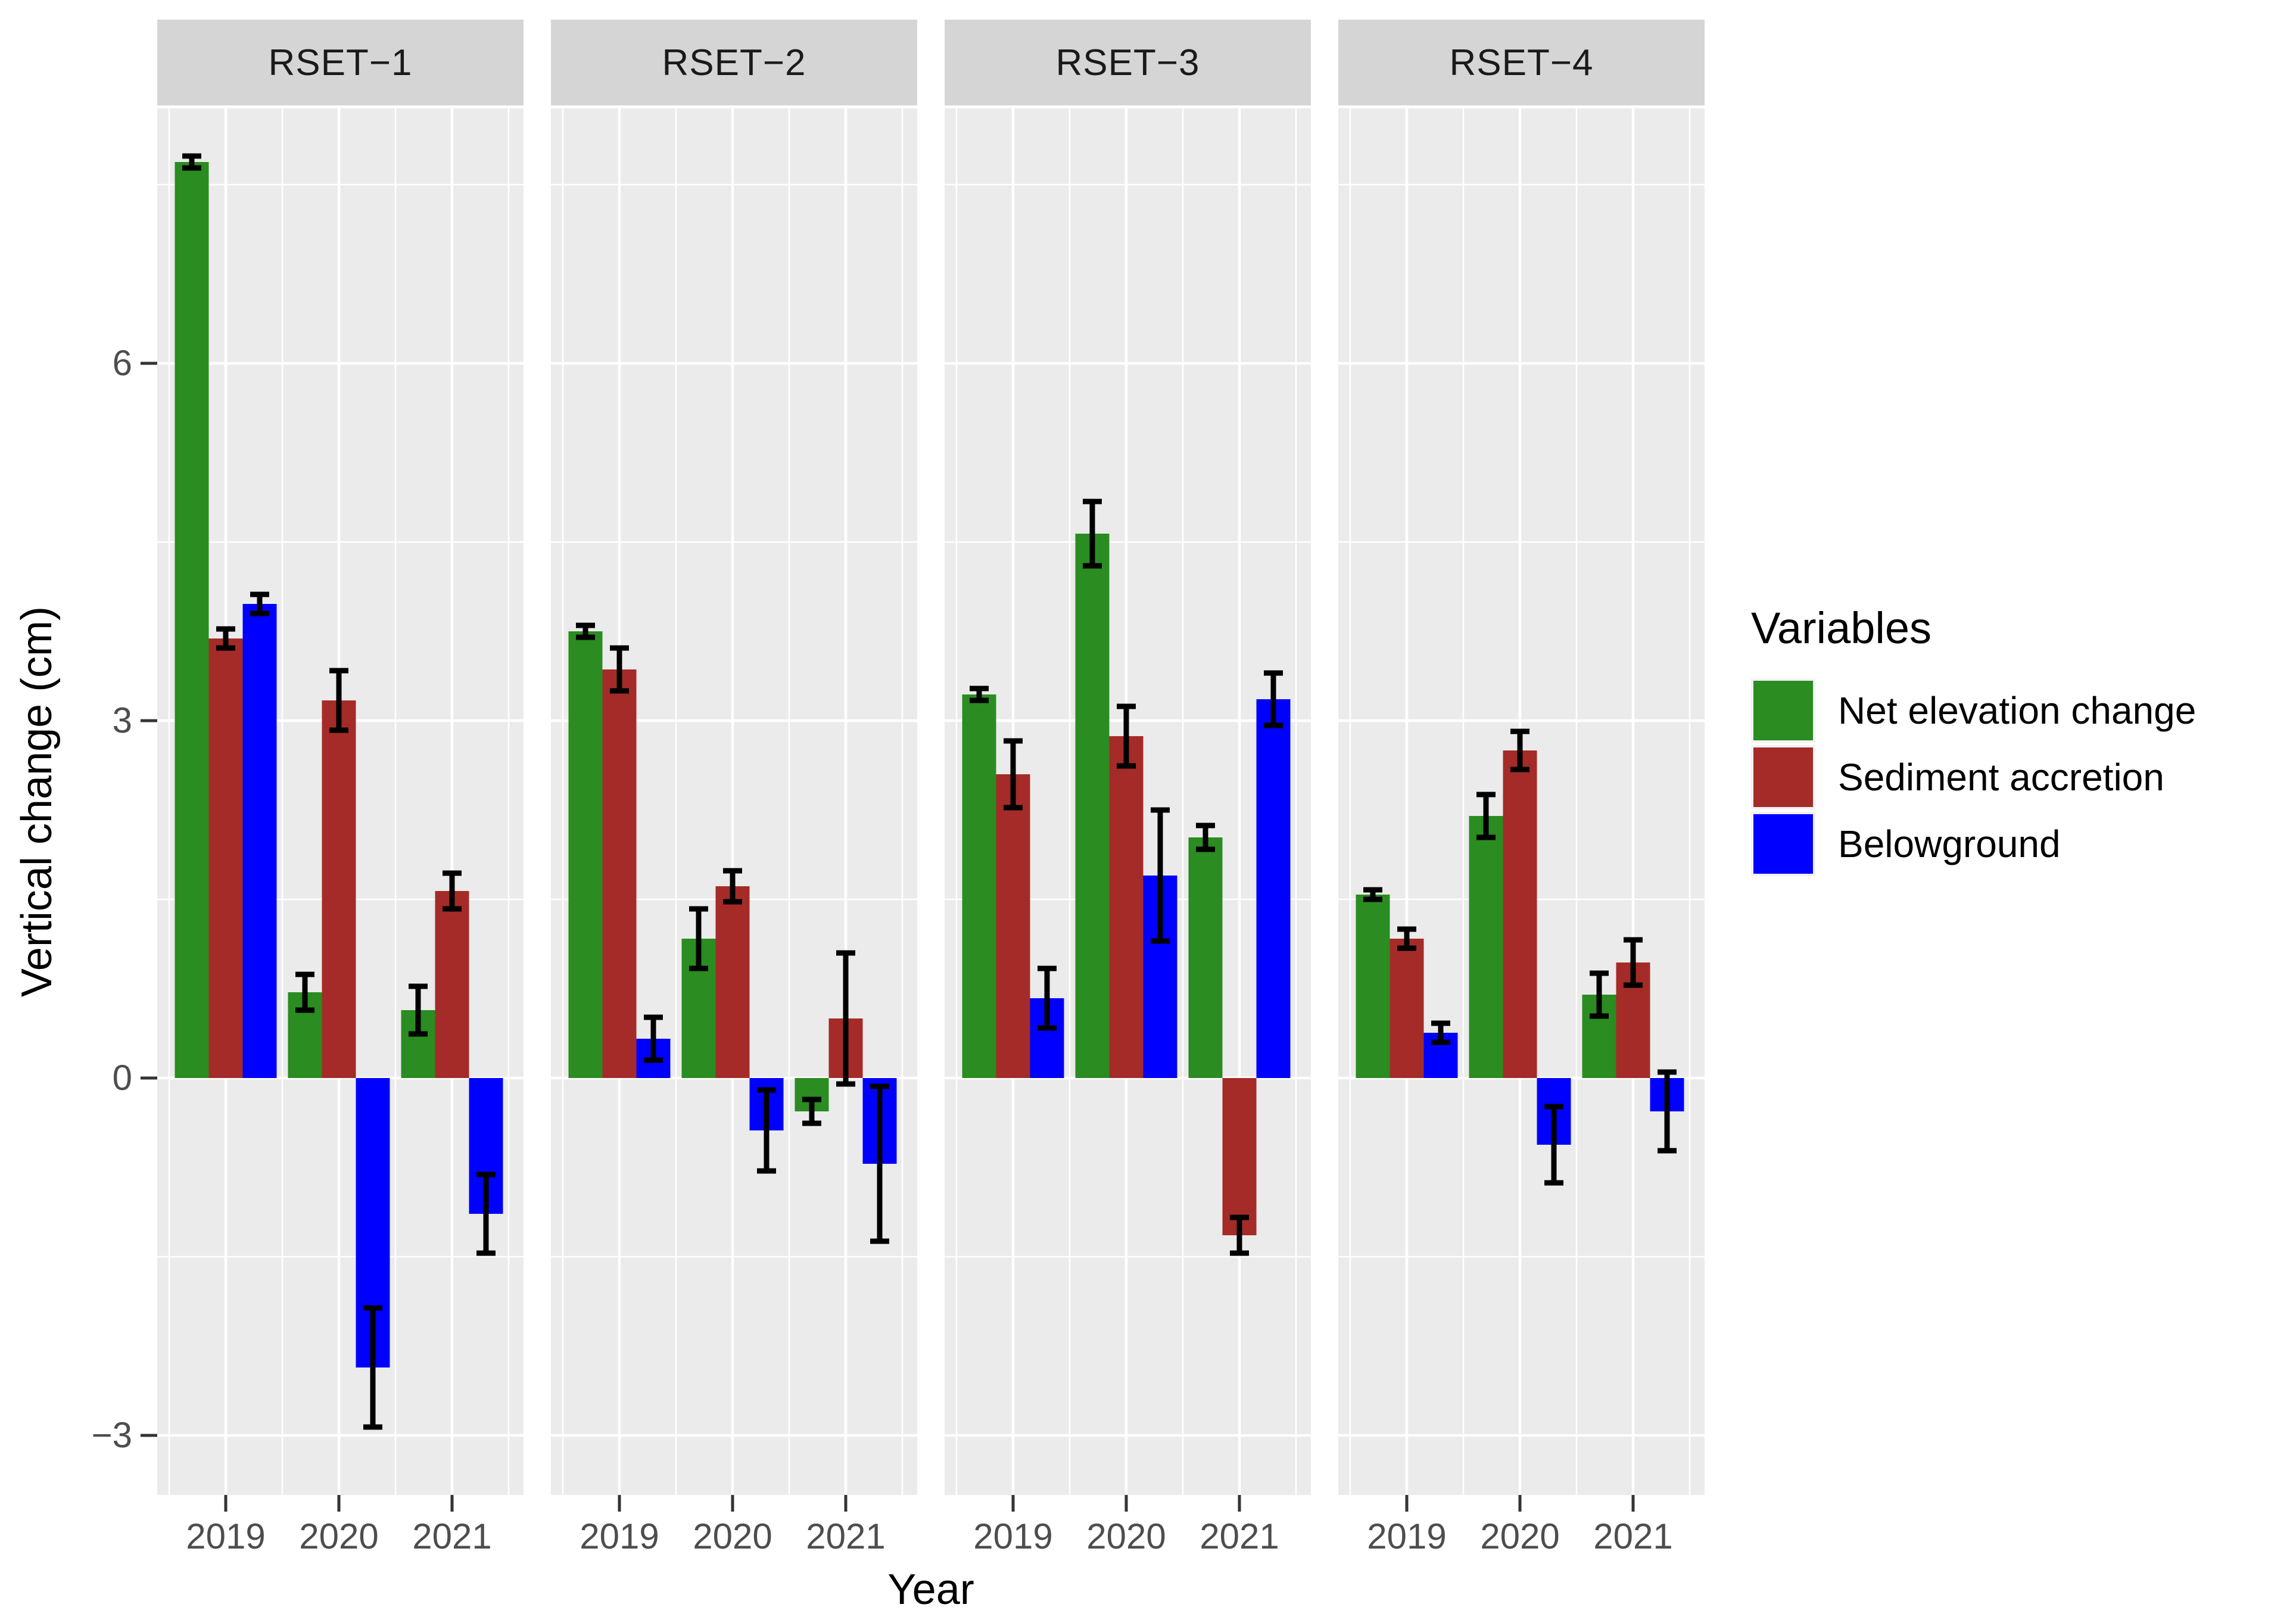 This screenshot has height=1623, width=2296. I want to click on facet-strip: RSET−1, so click(340, 63).